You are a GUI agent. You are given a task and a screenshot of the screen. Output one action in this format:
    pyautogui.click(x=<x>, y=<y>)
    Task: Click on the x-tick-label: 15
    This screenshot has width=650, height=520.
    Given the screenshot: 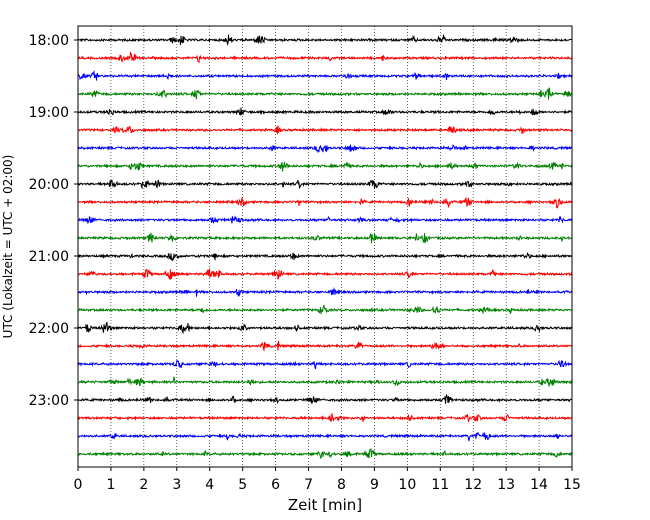 What is the action you would take?
    pyautogui.click(x=572, y=485)
    